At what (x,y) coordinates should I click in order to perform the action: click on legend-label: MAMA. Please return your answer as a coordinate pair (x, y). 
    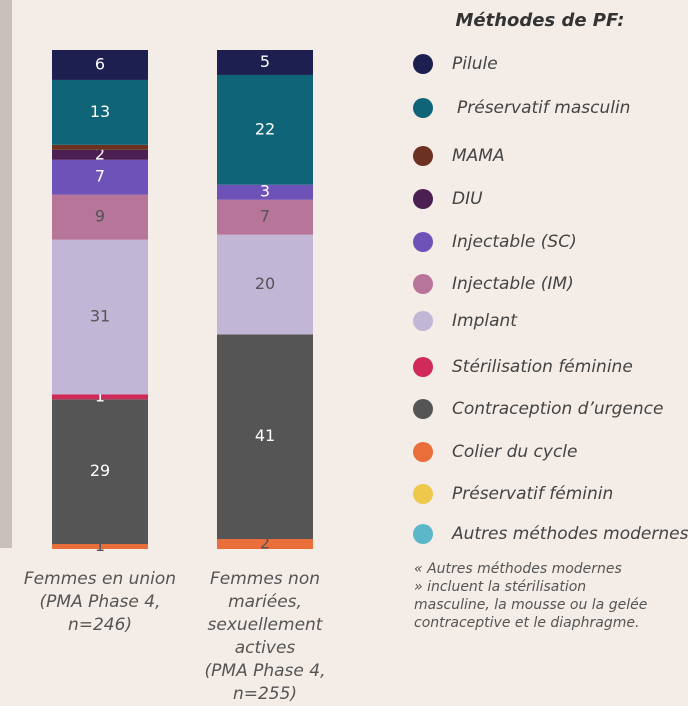
    Looking at the image, I should click on (478, 156).